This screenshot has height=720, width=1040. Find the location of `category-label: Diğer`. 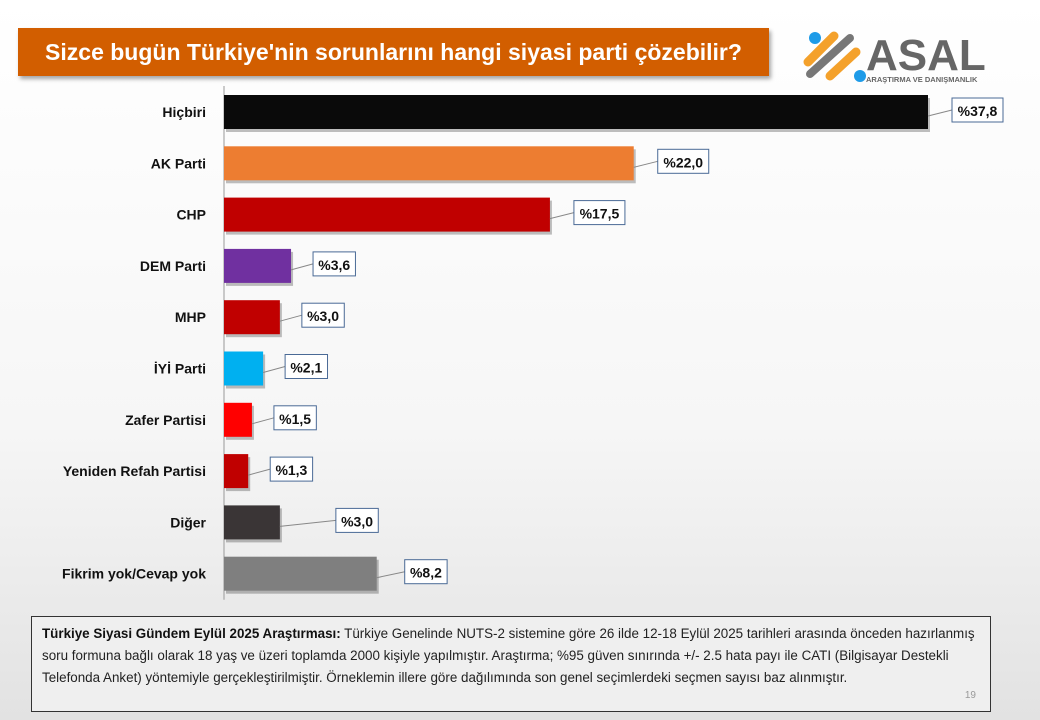

category-label: Diğer is located at coordinates (188, 522).